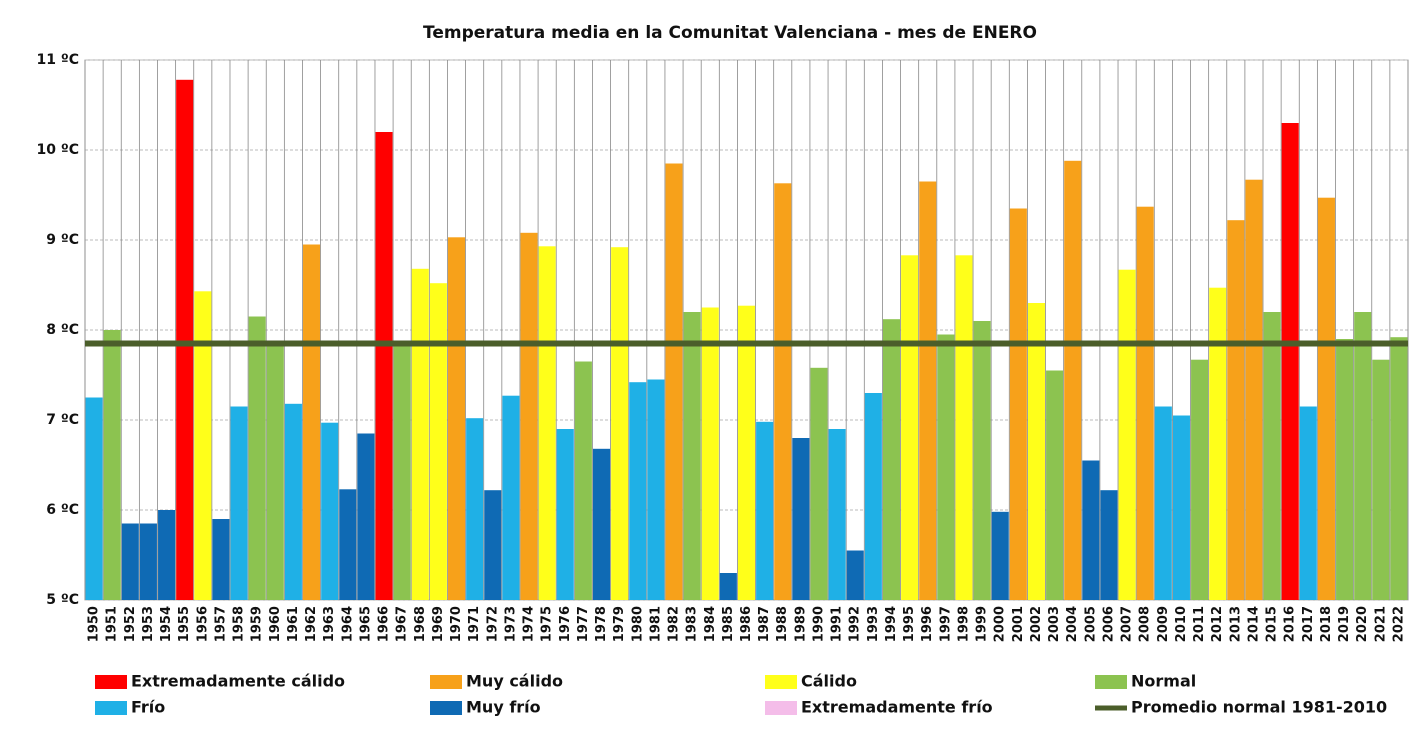 This screenshot has width=1410, height=729. What do you see at coordinates (238, 681) in the screenshot?
I see `legend-label: Extremadamente cálido` at bounding box center [238, 681].